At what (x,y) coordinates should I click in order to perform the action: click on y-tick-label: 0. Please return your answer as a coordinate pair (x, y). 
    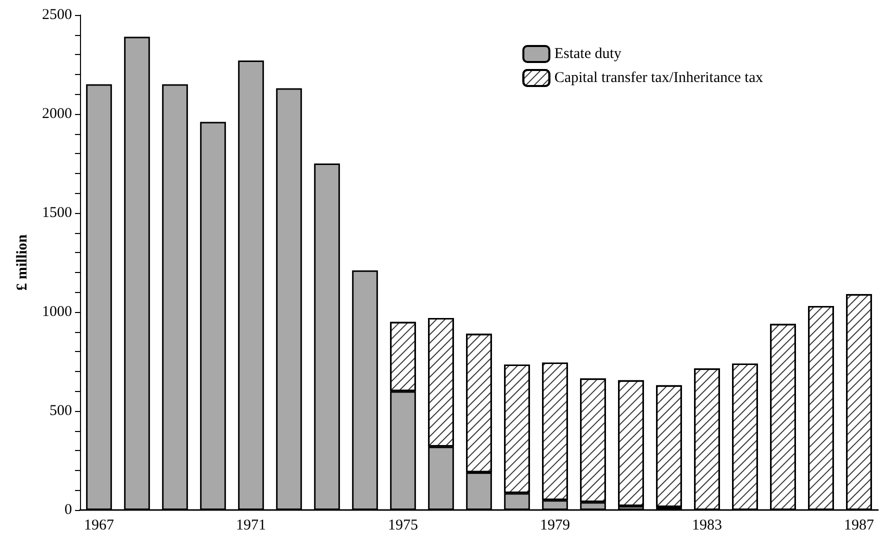
    Looking at the image, I should click on (68, 510).